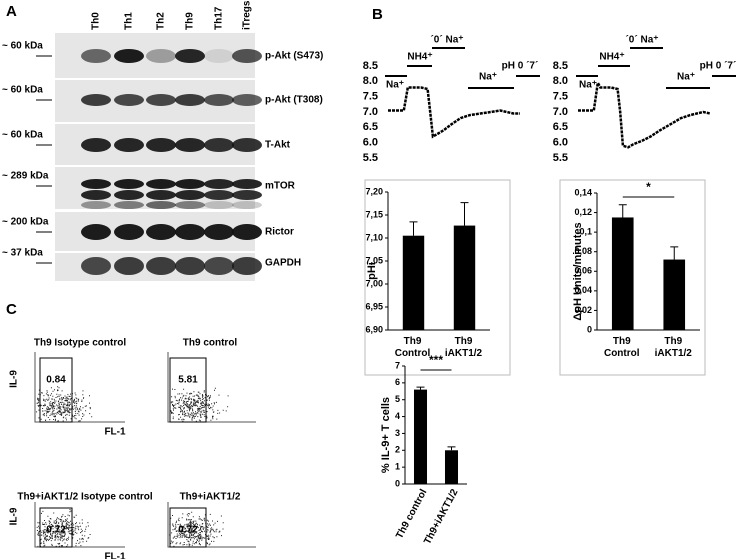 This screenshot has width=745, height=559. I want to click on x-tick-label: Th9 control, so click(411, 513).